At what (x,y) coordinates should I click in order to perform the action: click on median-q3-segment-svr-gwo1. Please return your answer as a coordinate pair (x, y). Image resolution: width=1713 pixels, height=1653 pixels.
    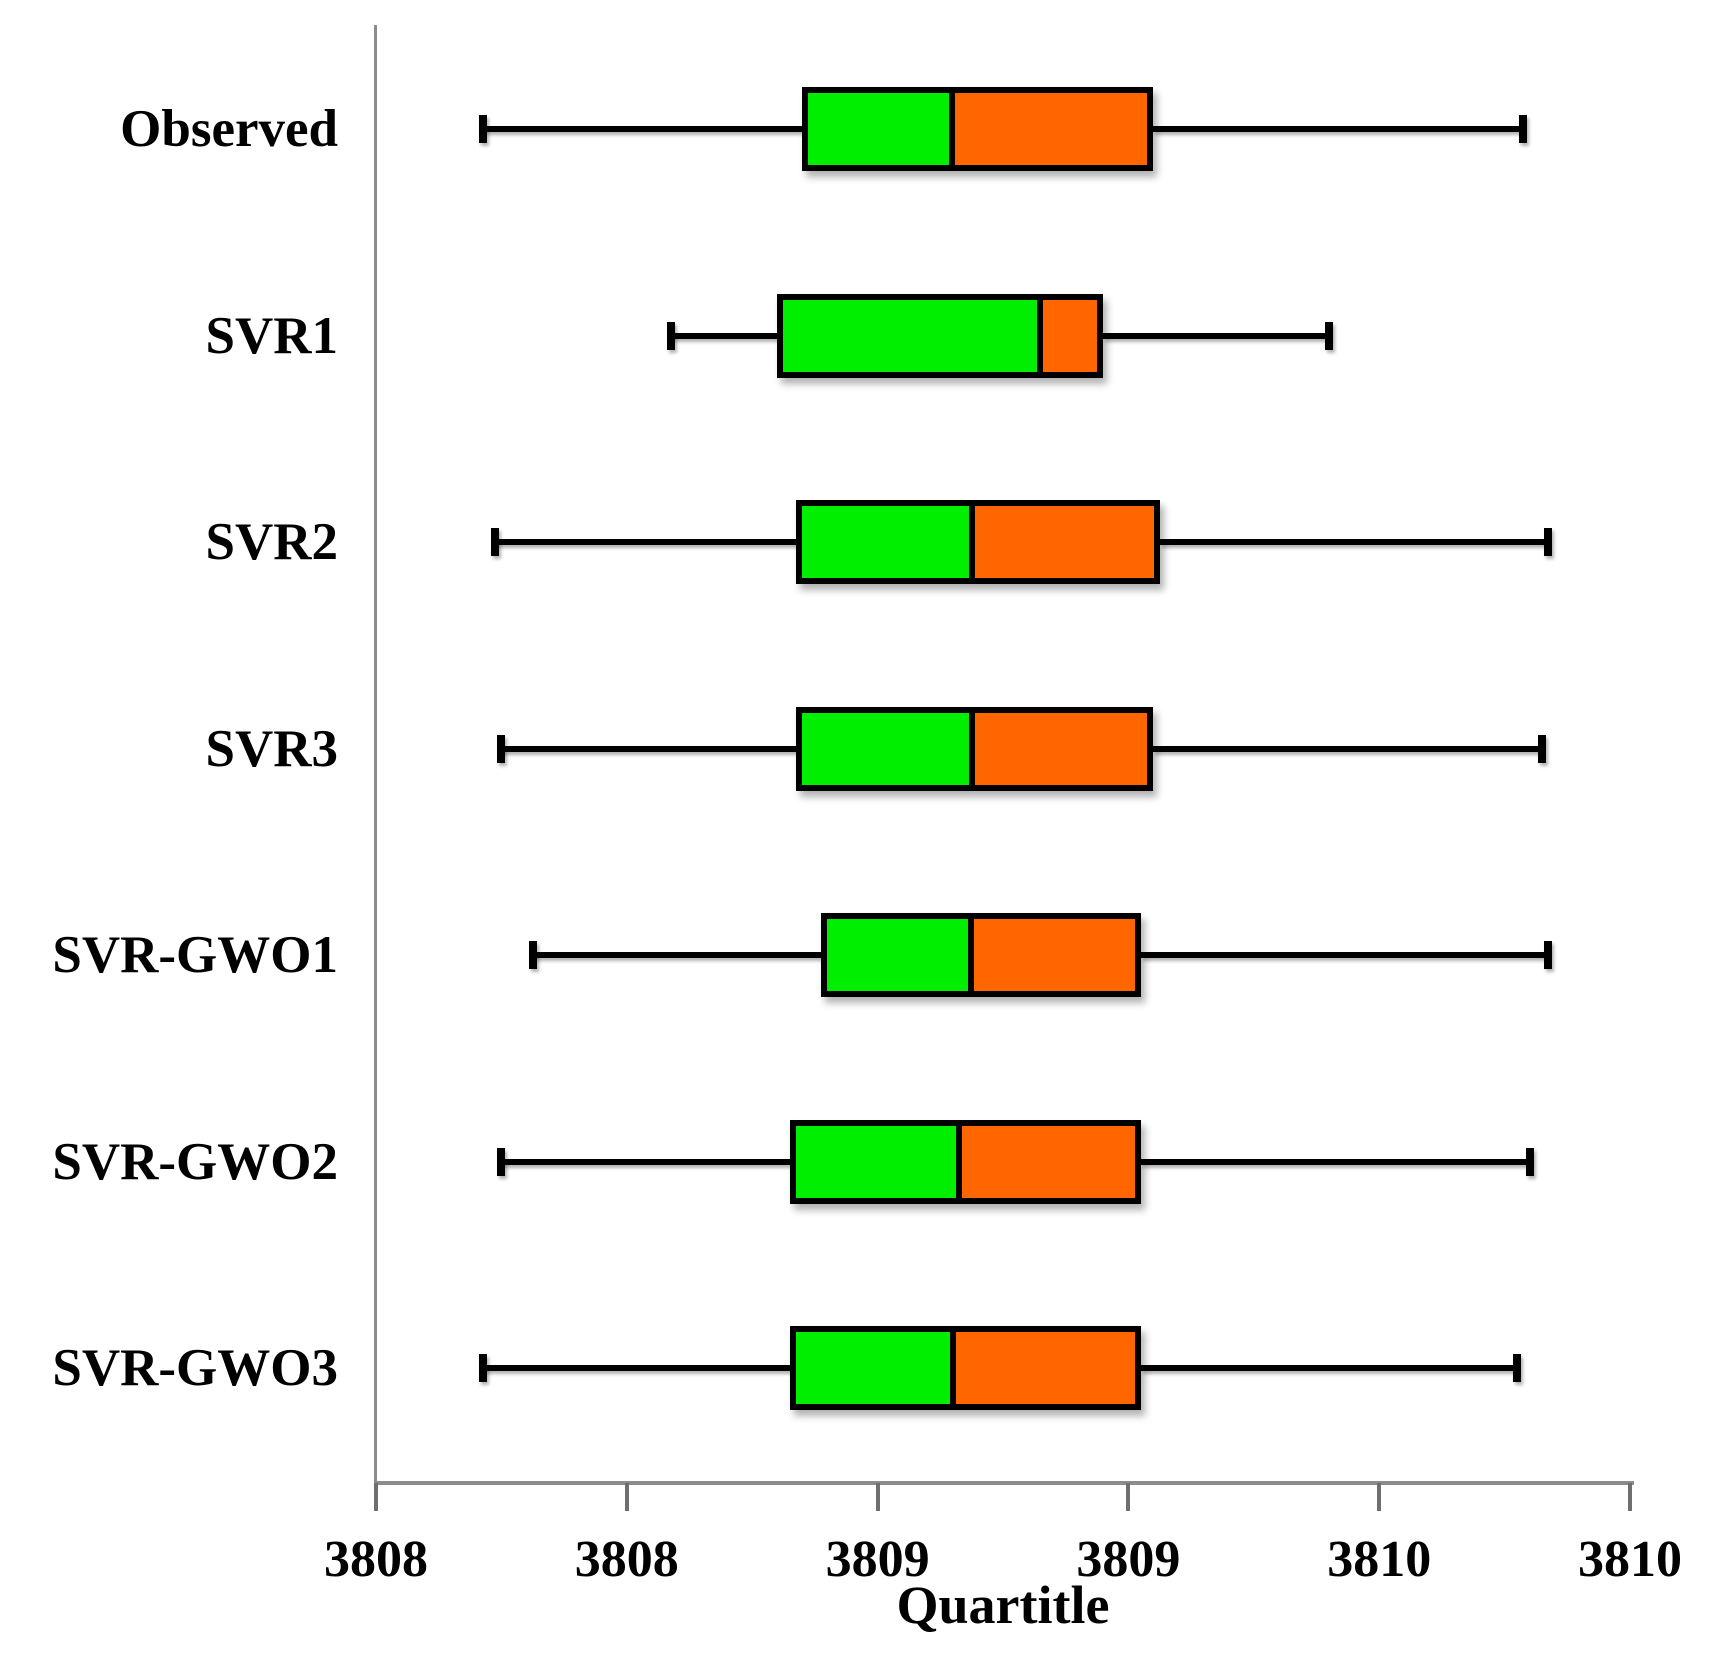
    Looking at the image, I should click on (1054, 955).